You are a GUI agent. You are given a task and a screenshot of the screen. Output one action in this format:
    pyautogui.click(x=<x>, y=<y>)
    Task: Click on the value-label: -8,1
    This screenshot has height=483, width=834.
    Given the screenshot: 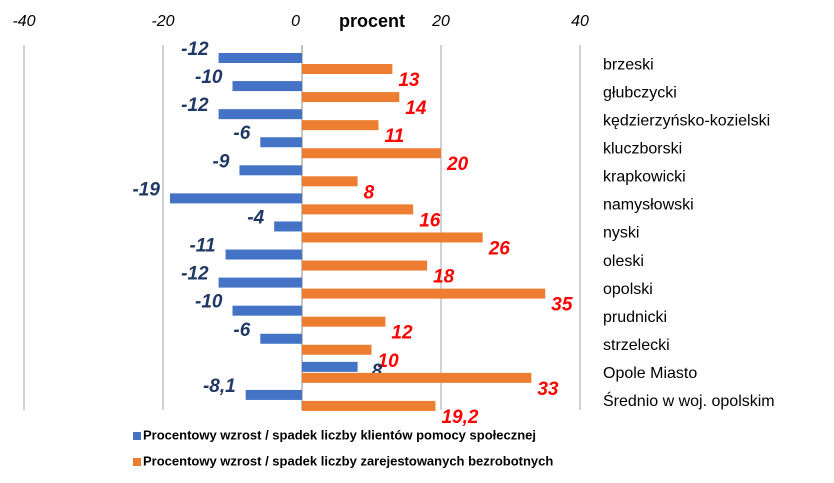 What is the action you would take?
    pyautogui.click(x=219, y=386)
    